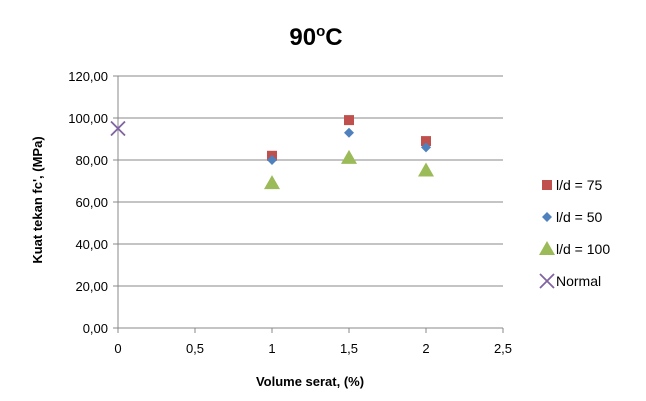  I want to click on y-tick-labels: 0,00 20,00 40,00 60,00 80,00 100,00 120,00, so click(93, 202).